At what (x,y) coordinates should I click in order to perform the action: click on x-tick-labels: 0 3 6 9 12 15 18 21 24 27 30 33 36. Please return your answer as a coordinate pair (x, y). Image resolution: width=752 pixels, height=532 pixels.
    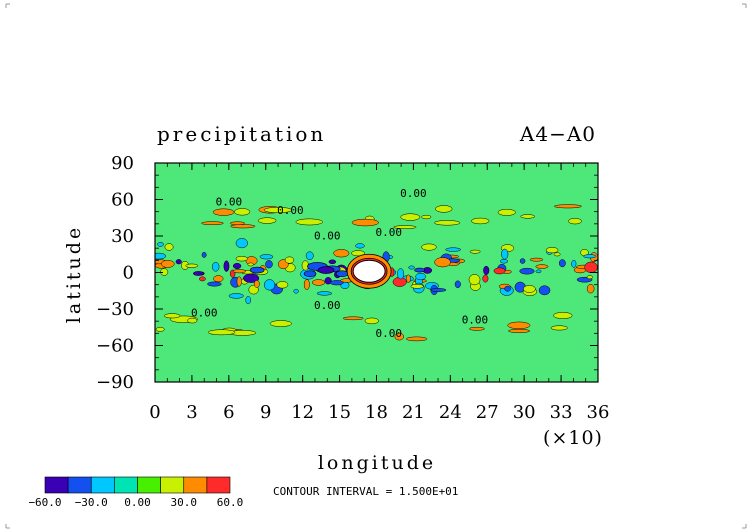
    Looking at the image, I should click on (379, 412).